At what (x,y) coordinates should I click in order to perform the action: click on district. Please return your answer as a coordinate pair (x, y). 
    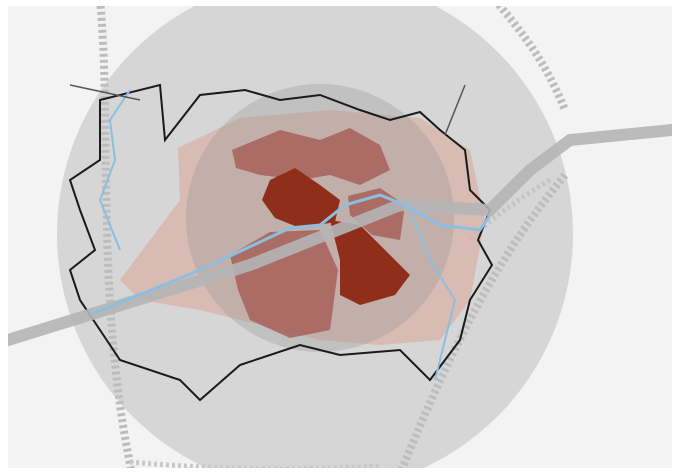
    Looking at the image, I should click on (311, 156).